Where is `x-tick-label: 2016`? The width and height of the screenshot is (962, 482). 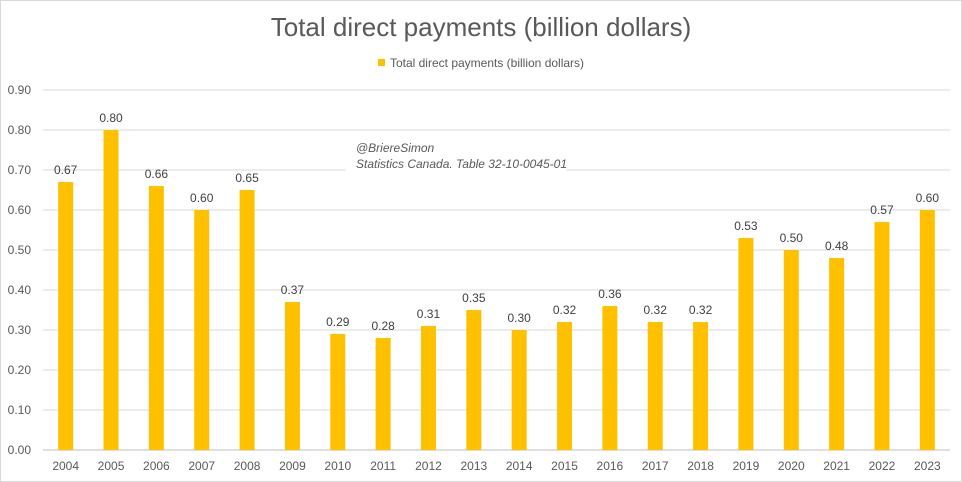
x-tick-label: 2016 is located at coordinates (610, 466).